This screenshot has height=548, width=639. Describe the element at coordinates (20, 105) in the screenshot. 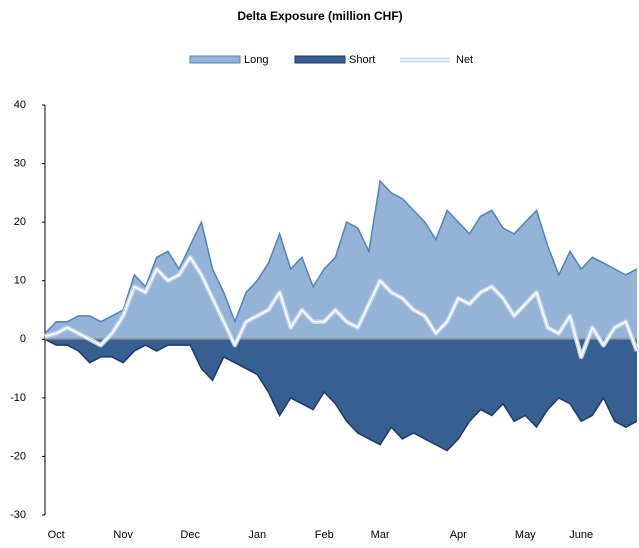

I see `y-tick-label: 40` at that location.